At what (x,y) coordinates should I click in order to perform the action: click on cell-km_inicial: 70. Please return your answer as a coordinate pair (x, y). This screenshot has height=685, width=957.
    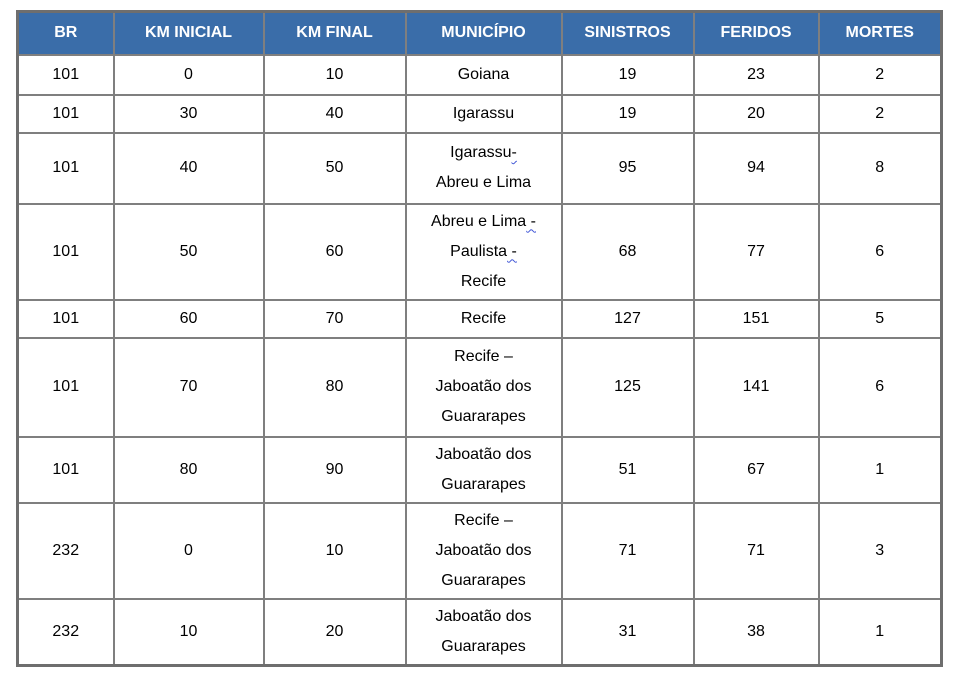
    Looking at the image, I should click on (188, 387).